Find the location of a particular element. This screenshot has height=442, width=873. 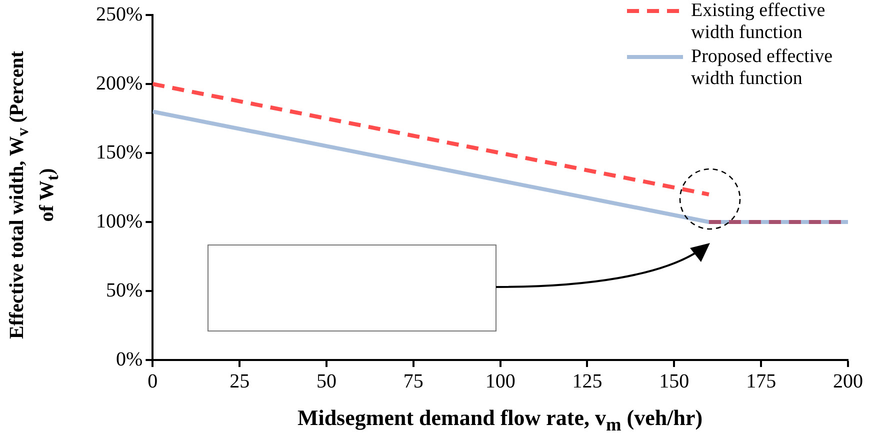

x-tick-label: 0 is located at coordinates (153, 381).